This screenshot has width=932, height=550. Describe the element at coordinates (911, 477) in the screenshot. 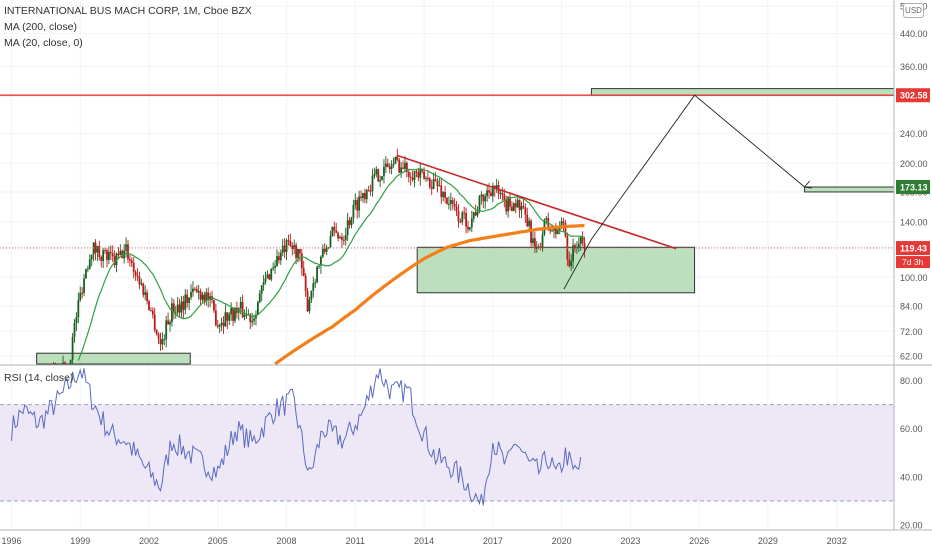

I see `rsi-tick-label: 40.00` at that location.